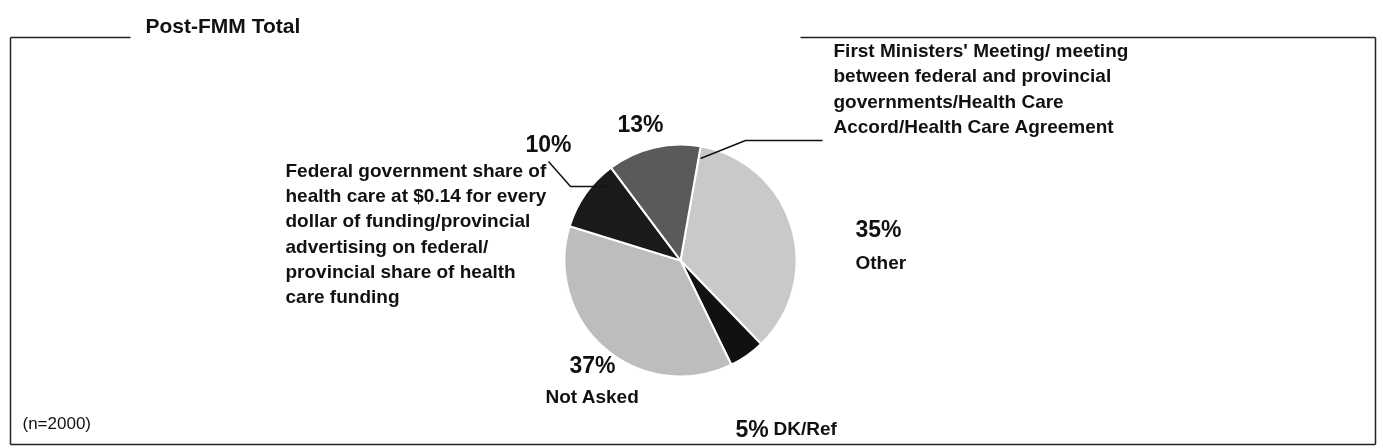 The image size is (1383, 448). I want to click on data-label: 5%, so click(752, 428).